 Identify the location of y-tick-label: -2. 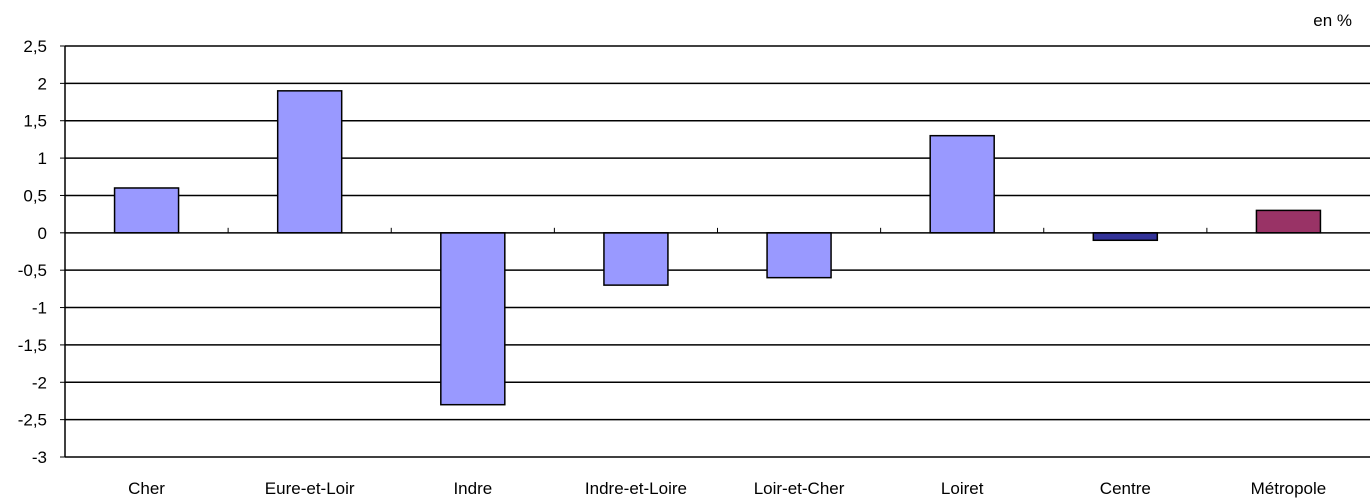
(39, 382).